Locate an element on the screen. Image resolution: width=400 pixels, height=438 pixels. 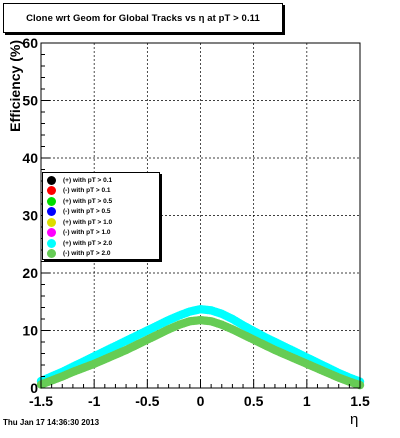
x-axis-label: η is located at coordinates (354, 419).